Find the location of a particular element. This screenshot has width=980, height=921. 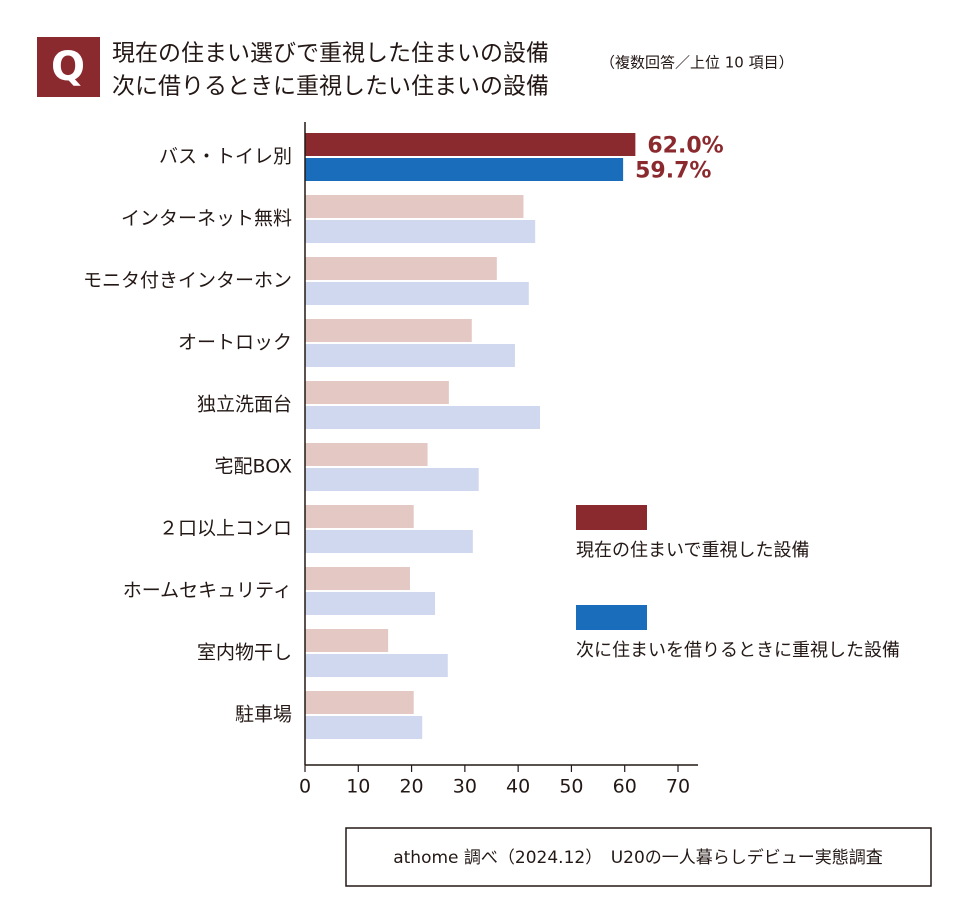

value-label: 62.0% is located at coordinates (685, 146).